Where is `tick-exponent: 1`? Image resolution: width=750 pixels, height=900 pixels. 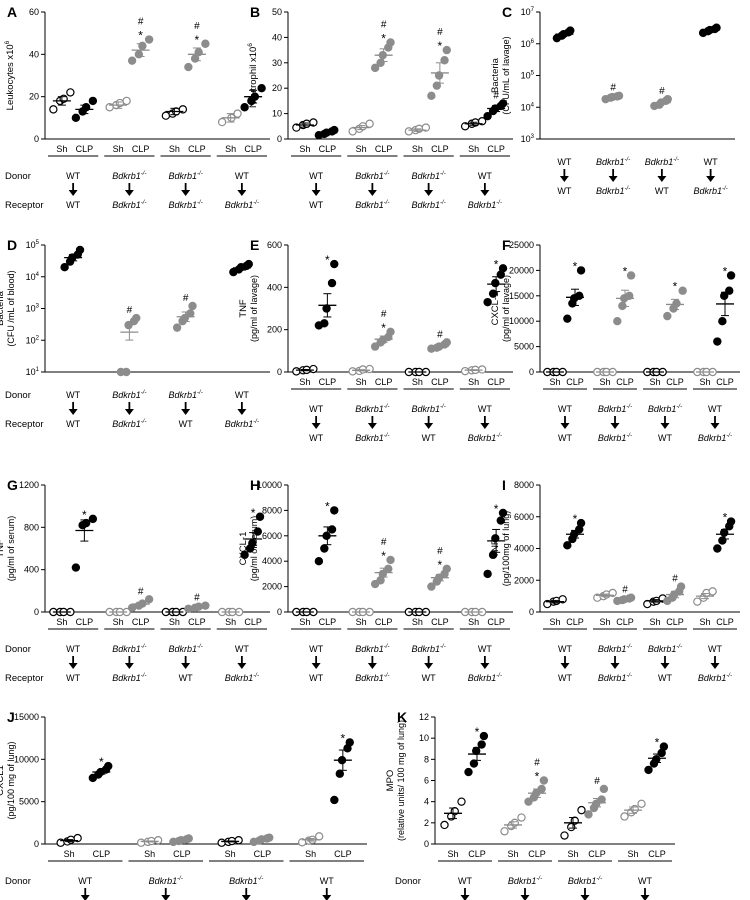 tick-exponent: 1 is located at coordinates (38, 370).